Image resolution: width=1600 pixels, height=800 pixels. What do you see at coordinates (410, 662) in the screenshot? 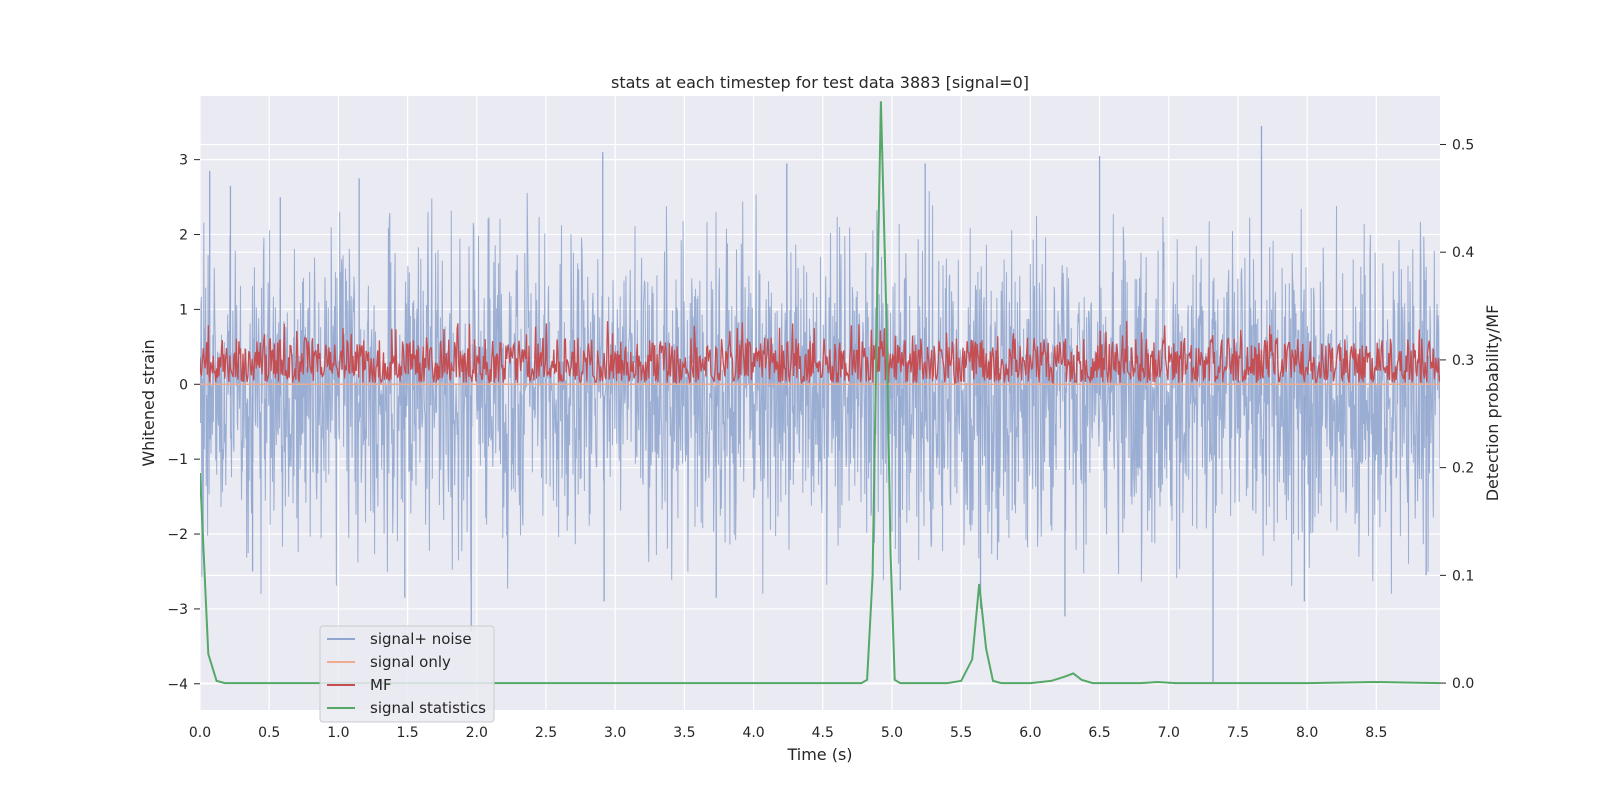
I see `legend-label-signal-only: signal only` at bounding box center [410, 662].